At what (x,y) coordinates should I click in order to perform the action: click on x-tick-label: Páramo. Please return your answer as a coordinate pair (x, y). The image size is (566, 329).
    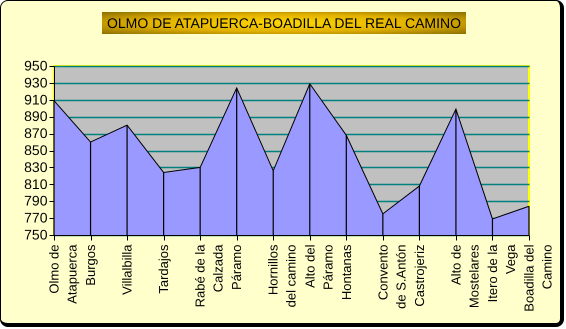
    Looking at the image, I should click on (236, 267).